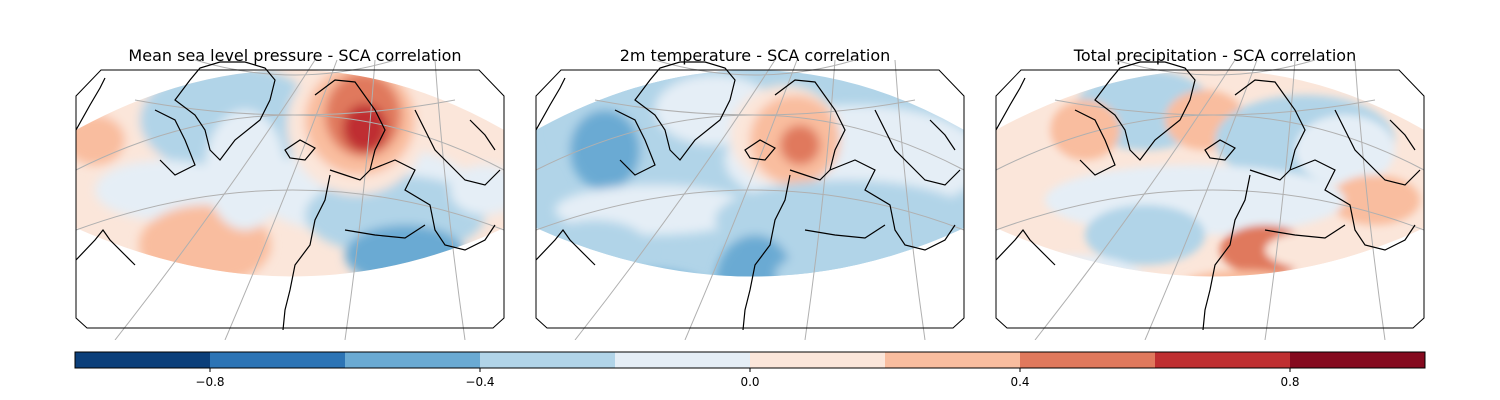 The image size is (1500, 400). What do you see at coordinates (755, 55) in the screenshot?
I see `panel-title: 2m temperature - SCA correlation` at bounding box center [755, 55].